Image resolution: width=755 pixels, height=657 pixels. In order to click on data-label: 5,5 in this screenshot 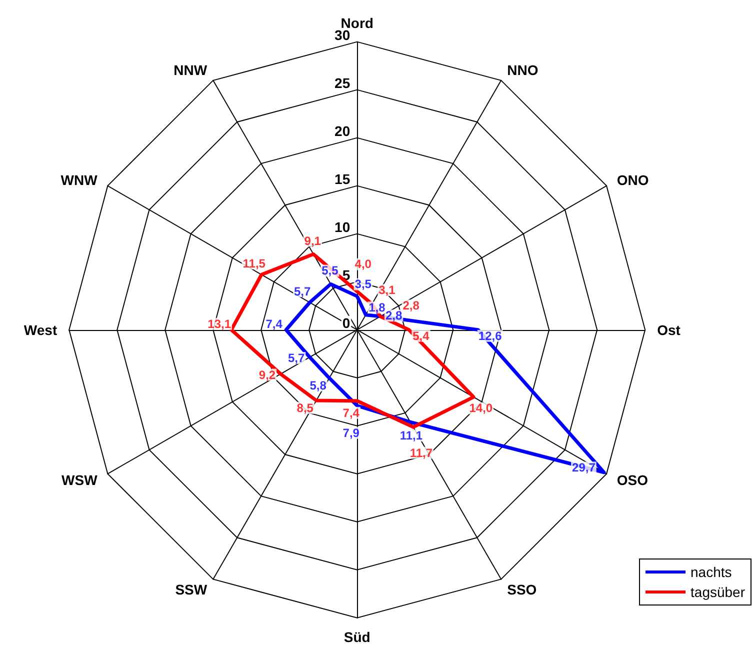, I will do `click(330, 271)`.